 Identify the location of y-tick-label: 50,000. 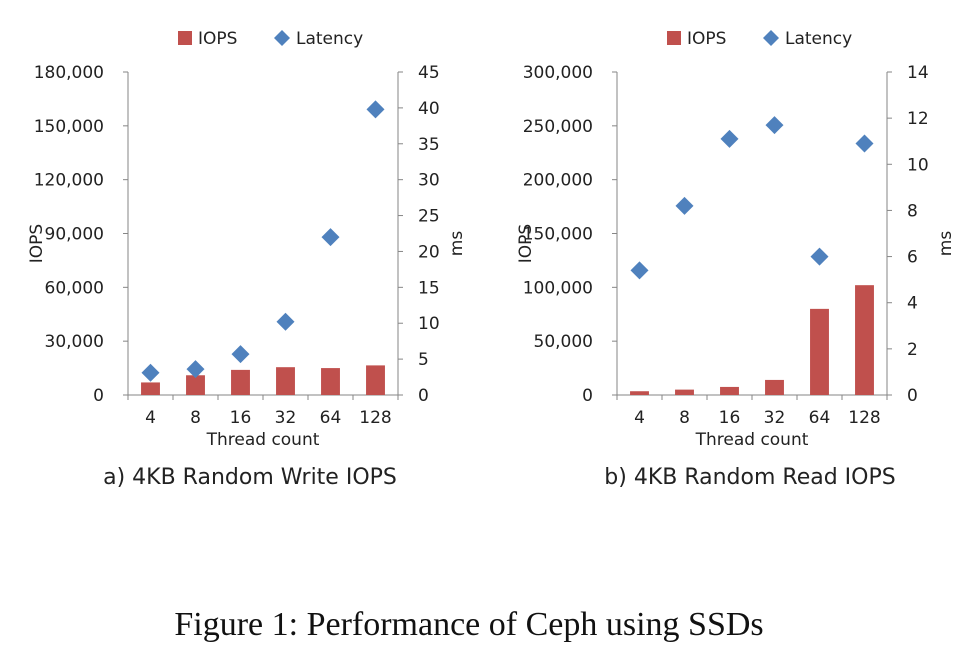
(563, 342).